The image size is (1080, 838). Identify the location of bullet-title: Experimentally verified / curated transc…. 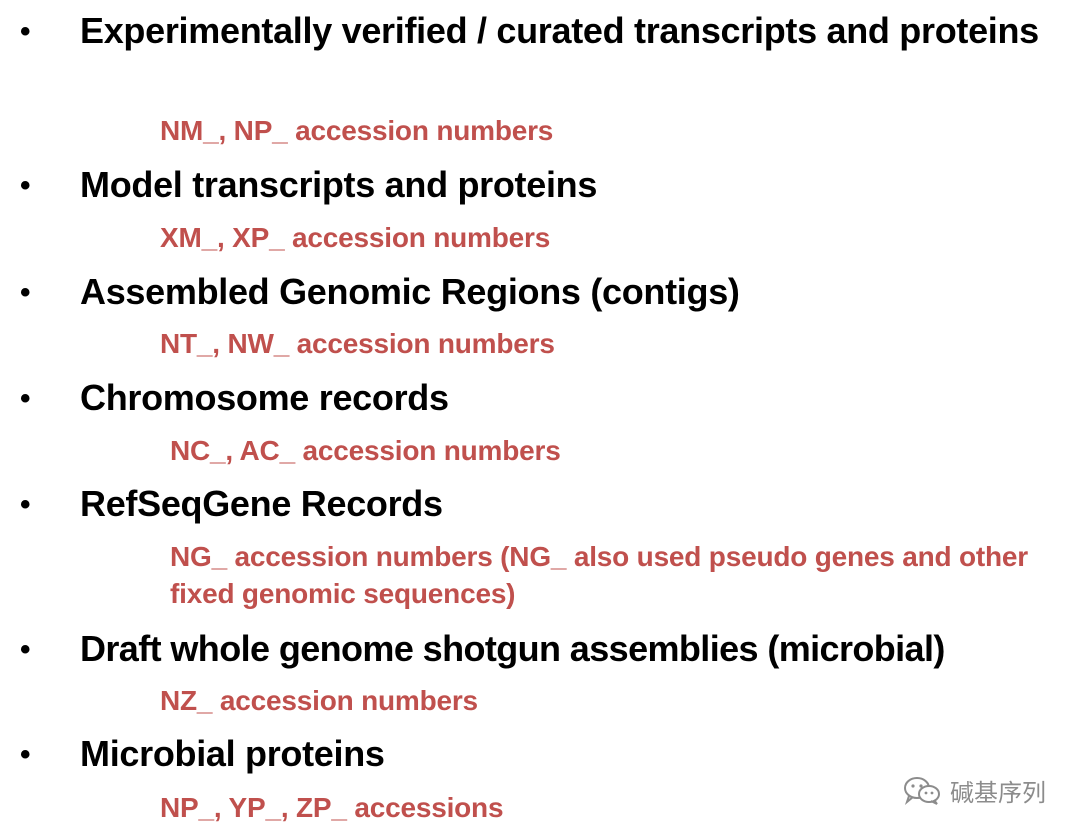
(559, 30).